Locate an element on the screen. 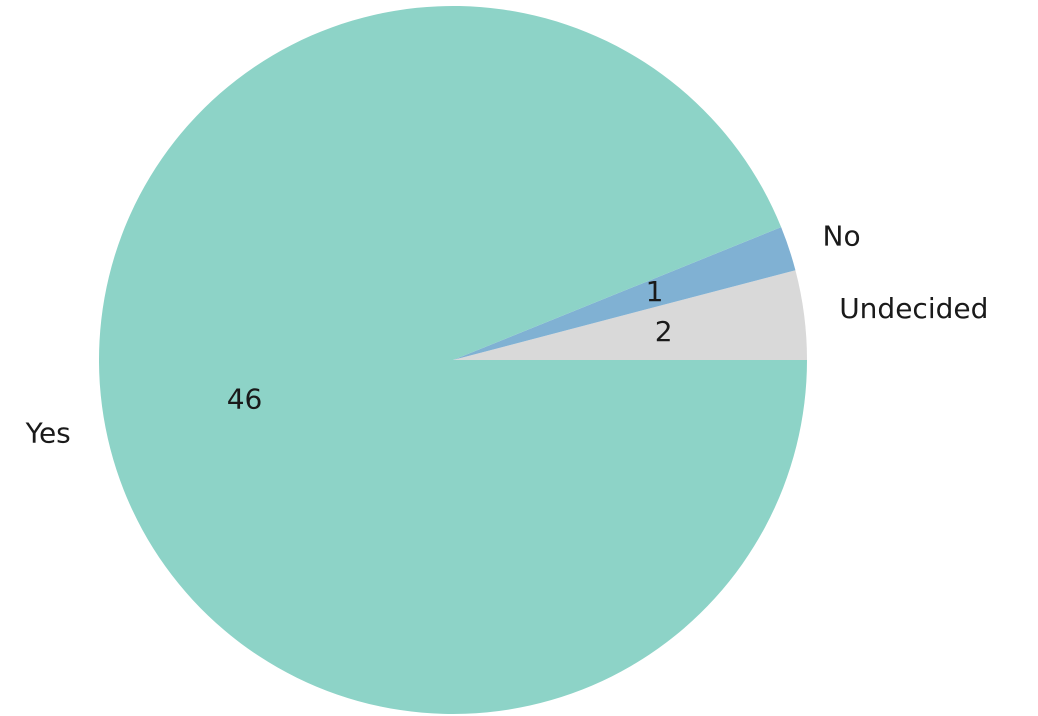 The image size is (1038, 716). value-label-undecided: 2 is located at coordinates (664, 331).